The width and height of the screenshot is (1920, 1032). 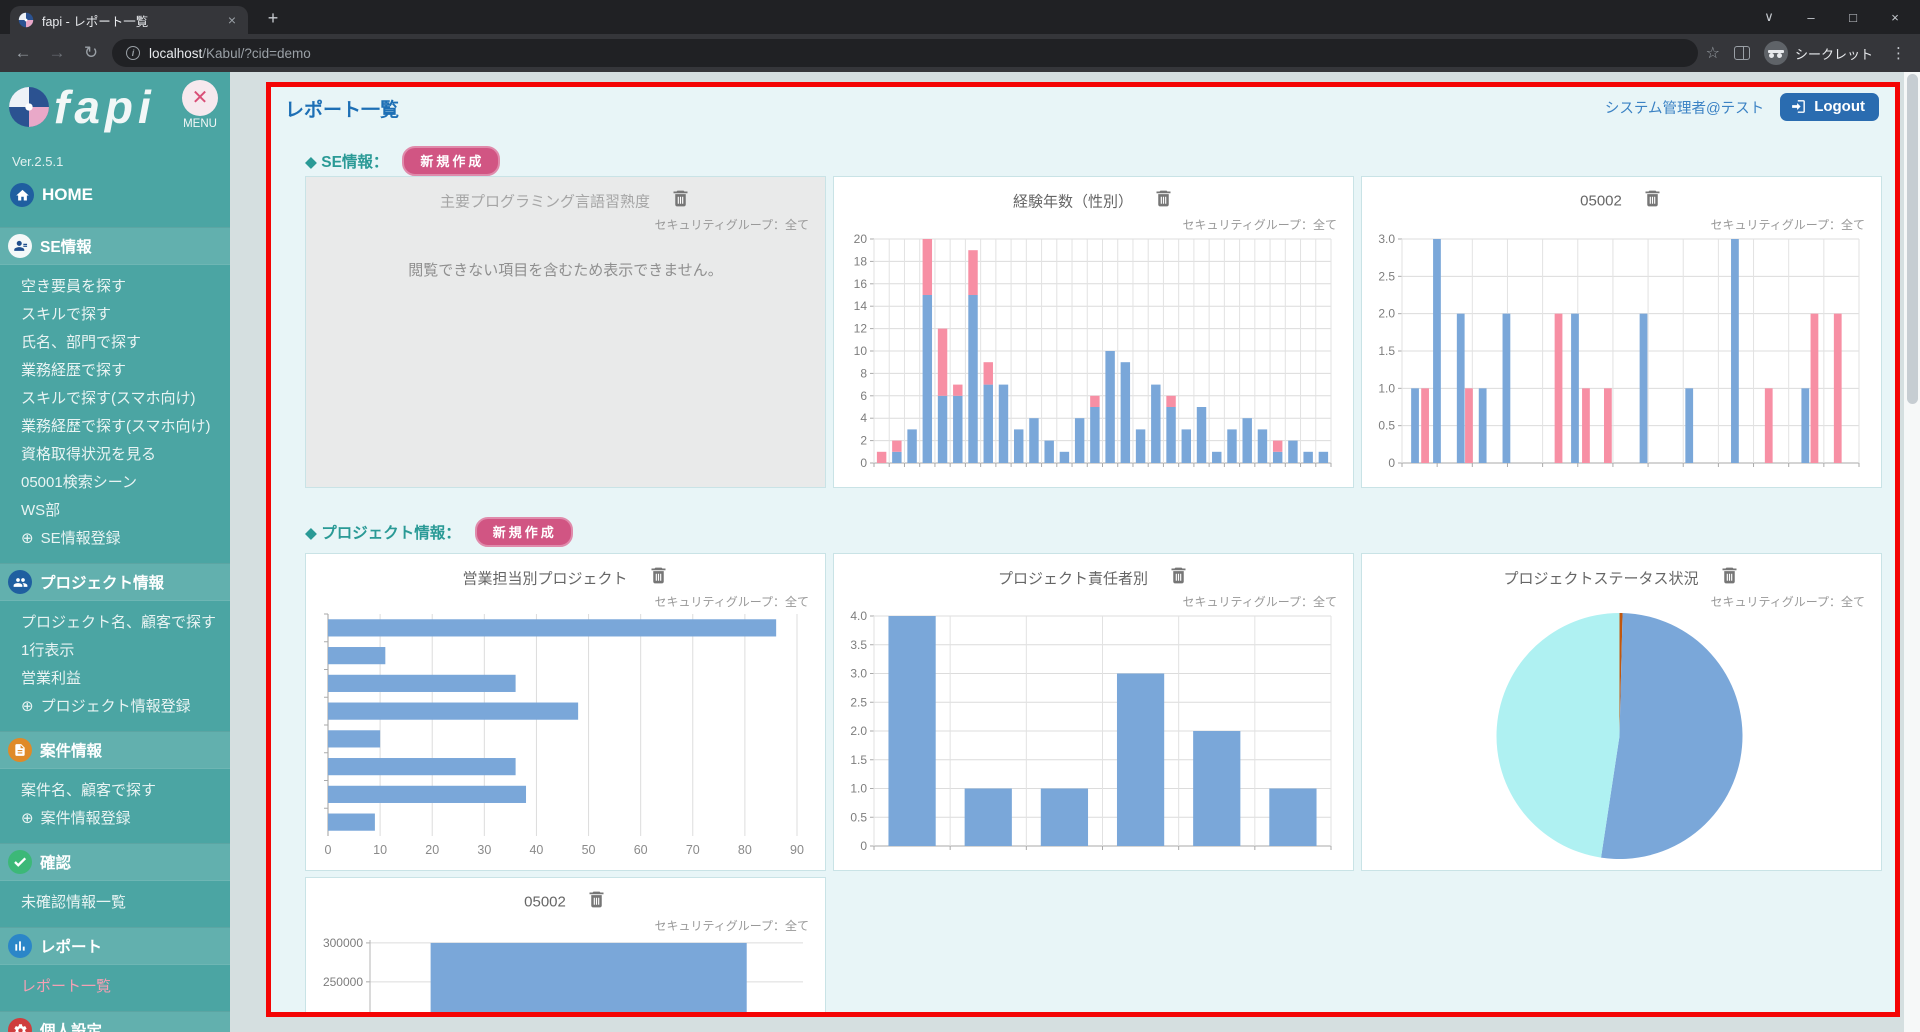 What do you see at coordinates (1833, 54) in the screenshot?
I see `incognito-label: シークレット` at bounding box center [1833, 54].